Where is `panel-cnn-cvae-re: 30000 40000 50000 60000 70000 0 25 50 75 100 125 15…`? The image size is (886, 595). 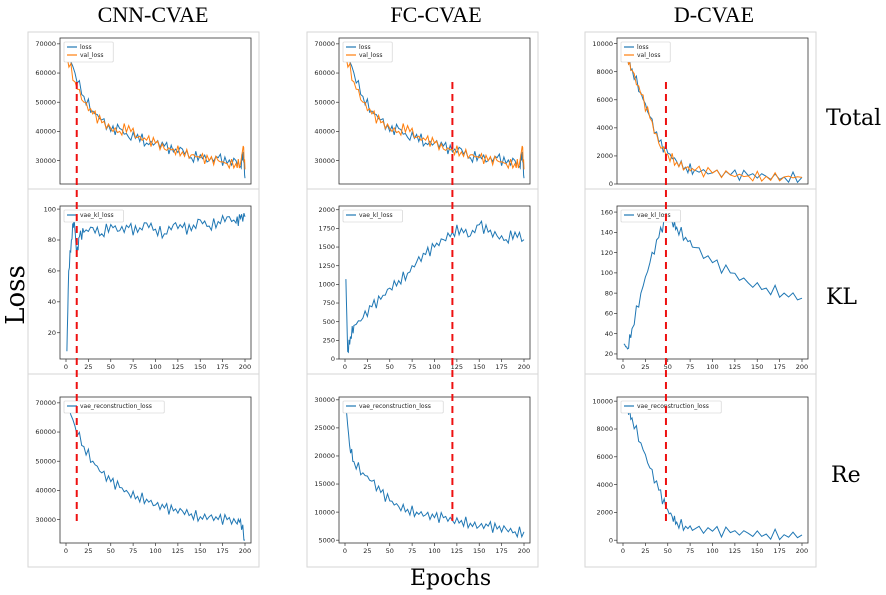
panel-cnn-cvae-re: 30000 40000 50000 60000 70000 0 25 50 75 100 125 15… is located at coordinates (143, 470).